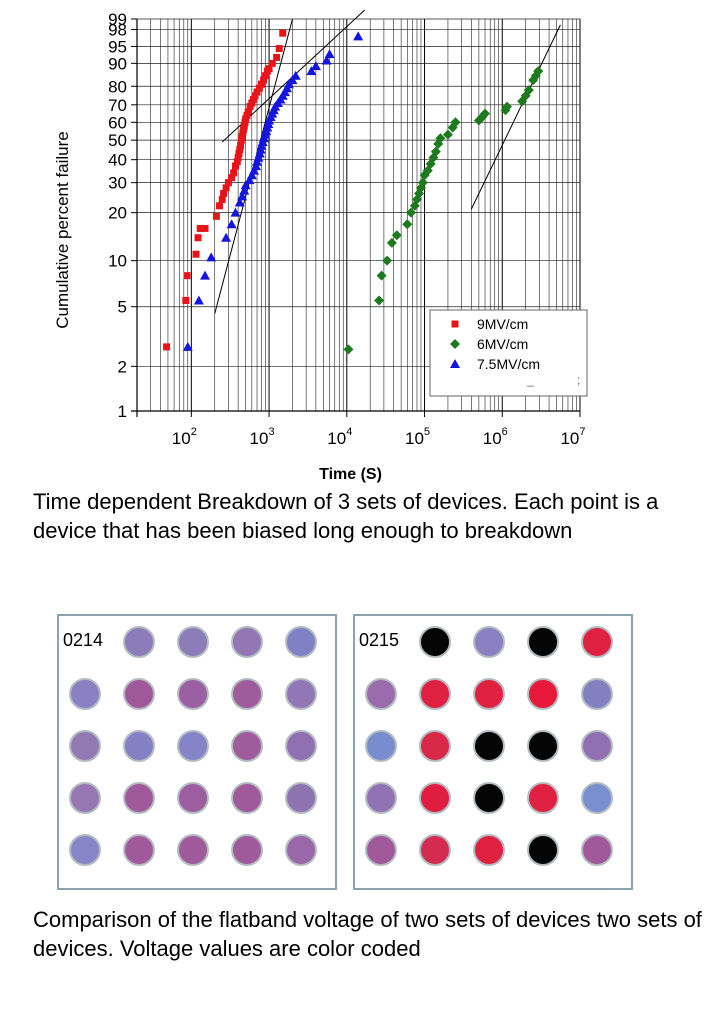  I want to click on x-tick-exponent: 2, so click(194, 432).